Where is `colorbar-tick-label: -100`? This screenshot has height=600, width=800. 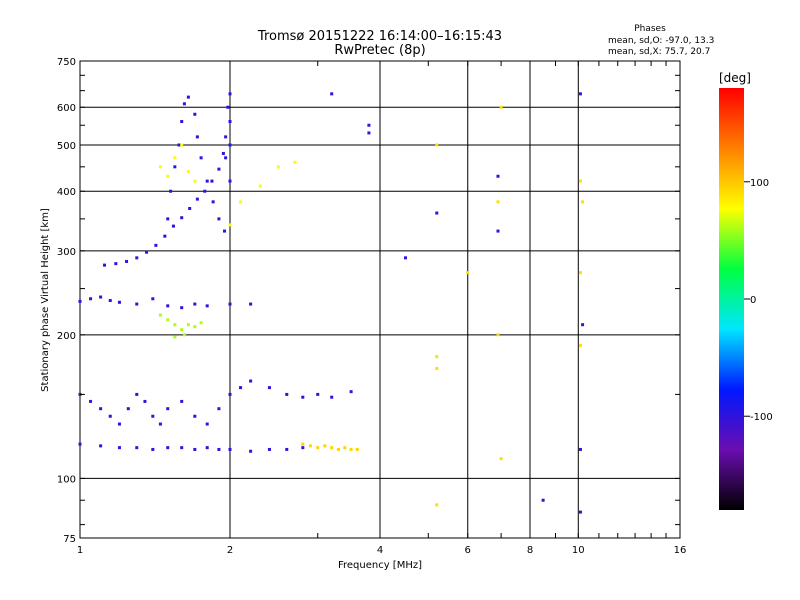 colorbar-tick-label: -100 is located at coordinates (761, 417).